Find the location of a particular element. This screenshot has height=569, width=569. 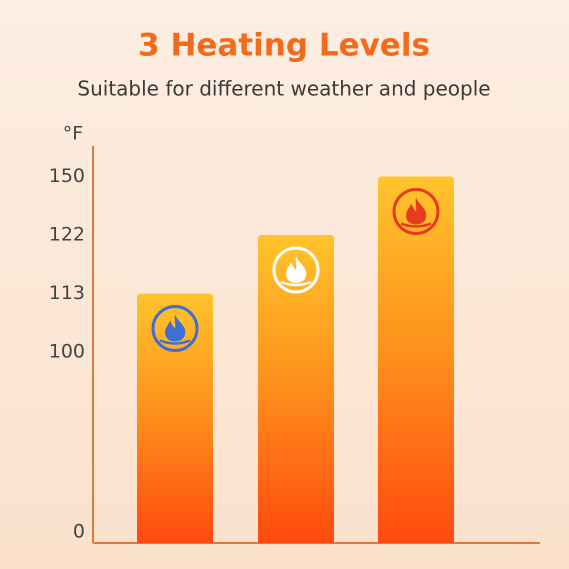

y-tick-label: 150 is located at coordinates (67, 176).